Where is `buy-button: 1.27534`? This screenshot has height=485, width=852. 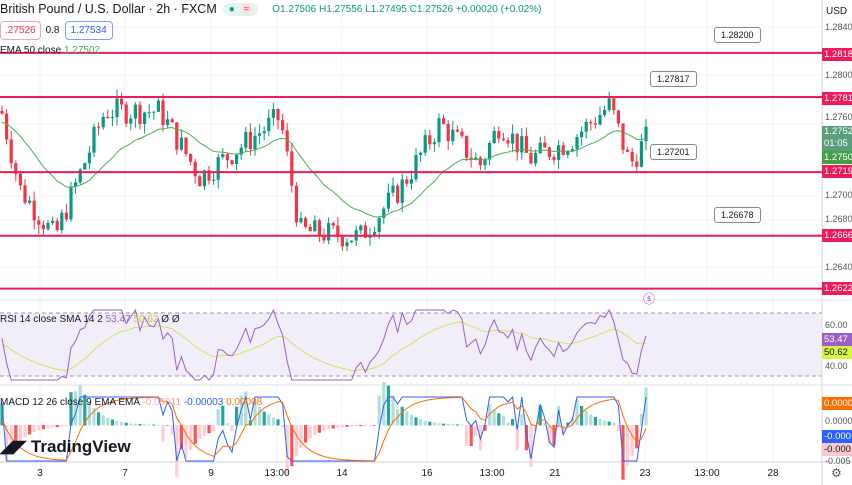
buy-button: 1.27534 is located at coordinates (88, 30).